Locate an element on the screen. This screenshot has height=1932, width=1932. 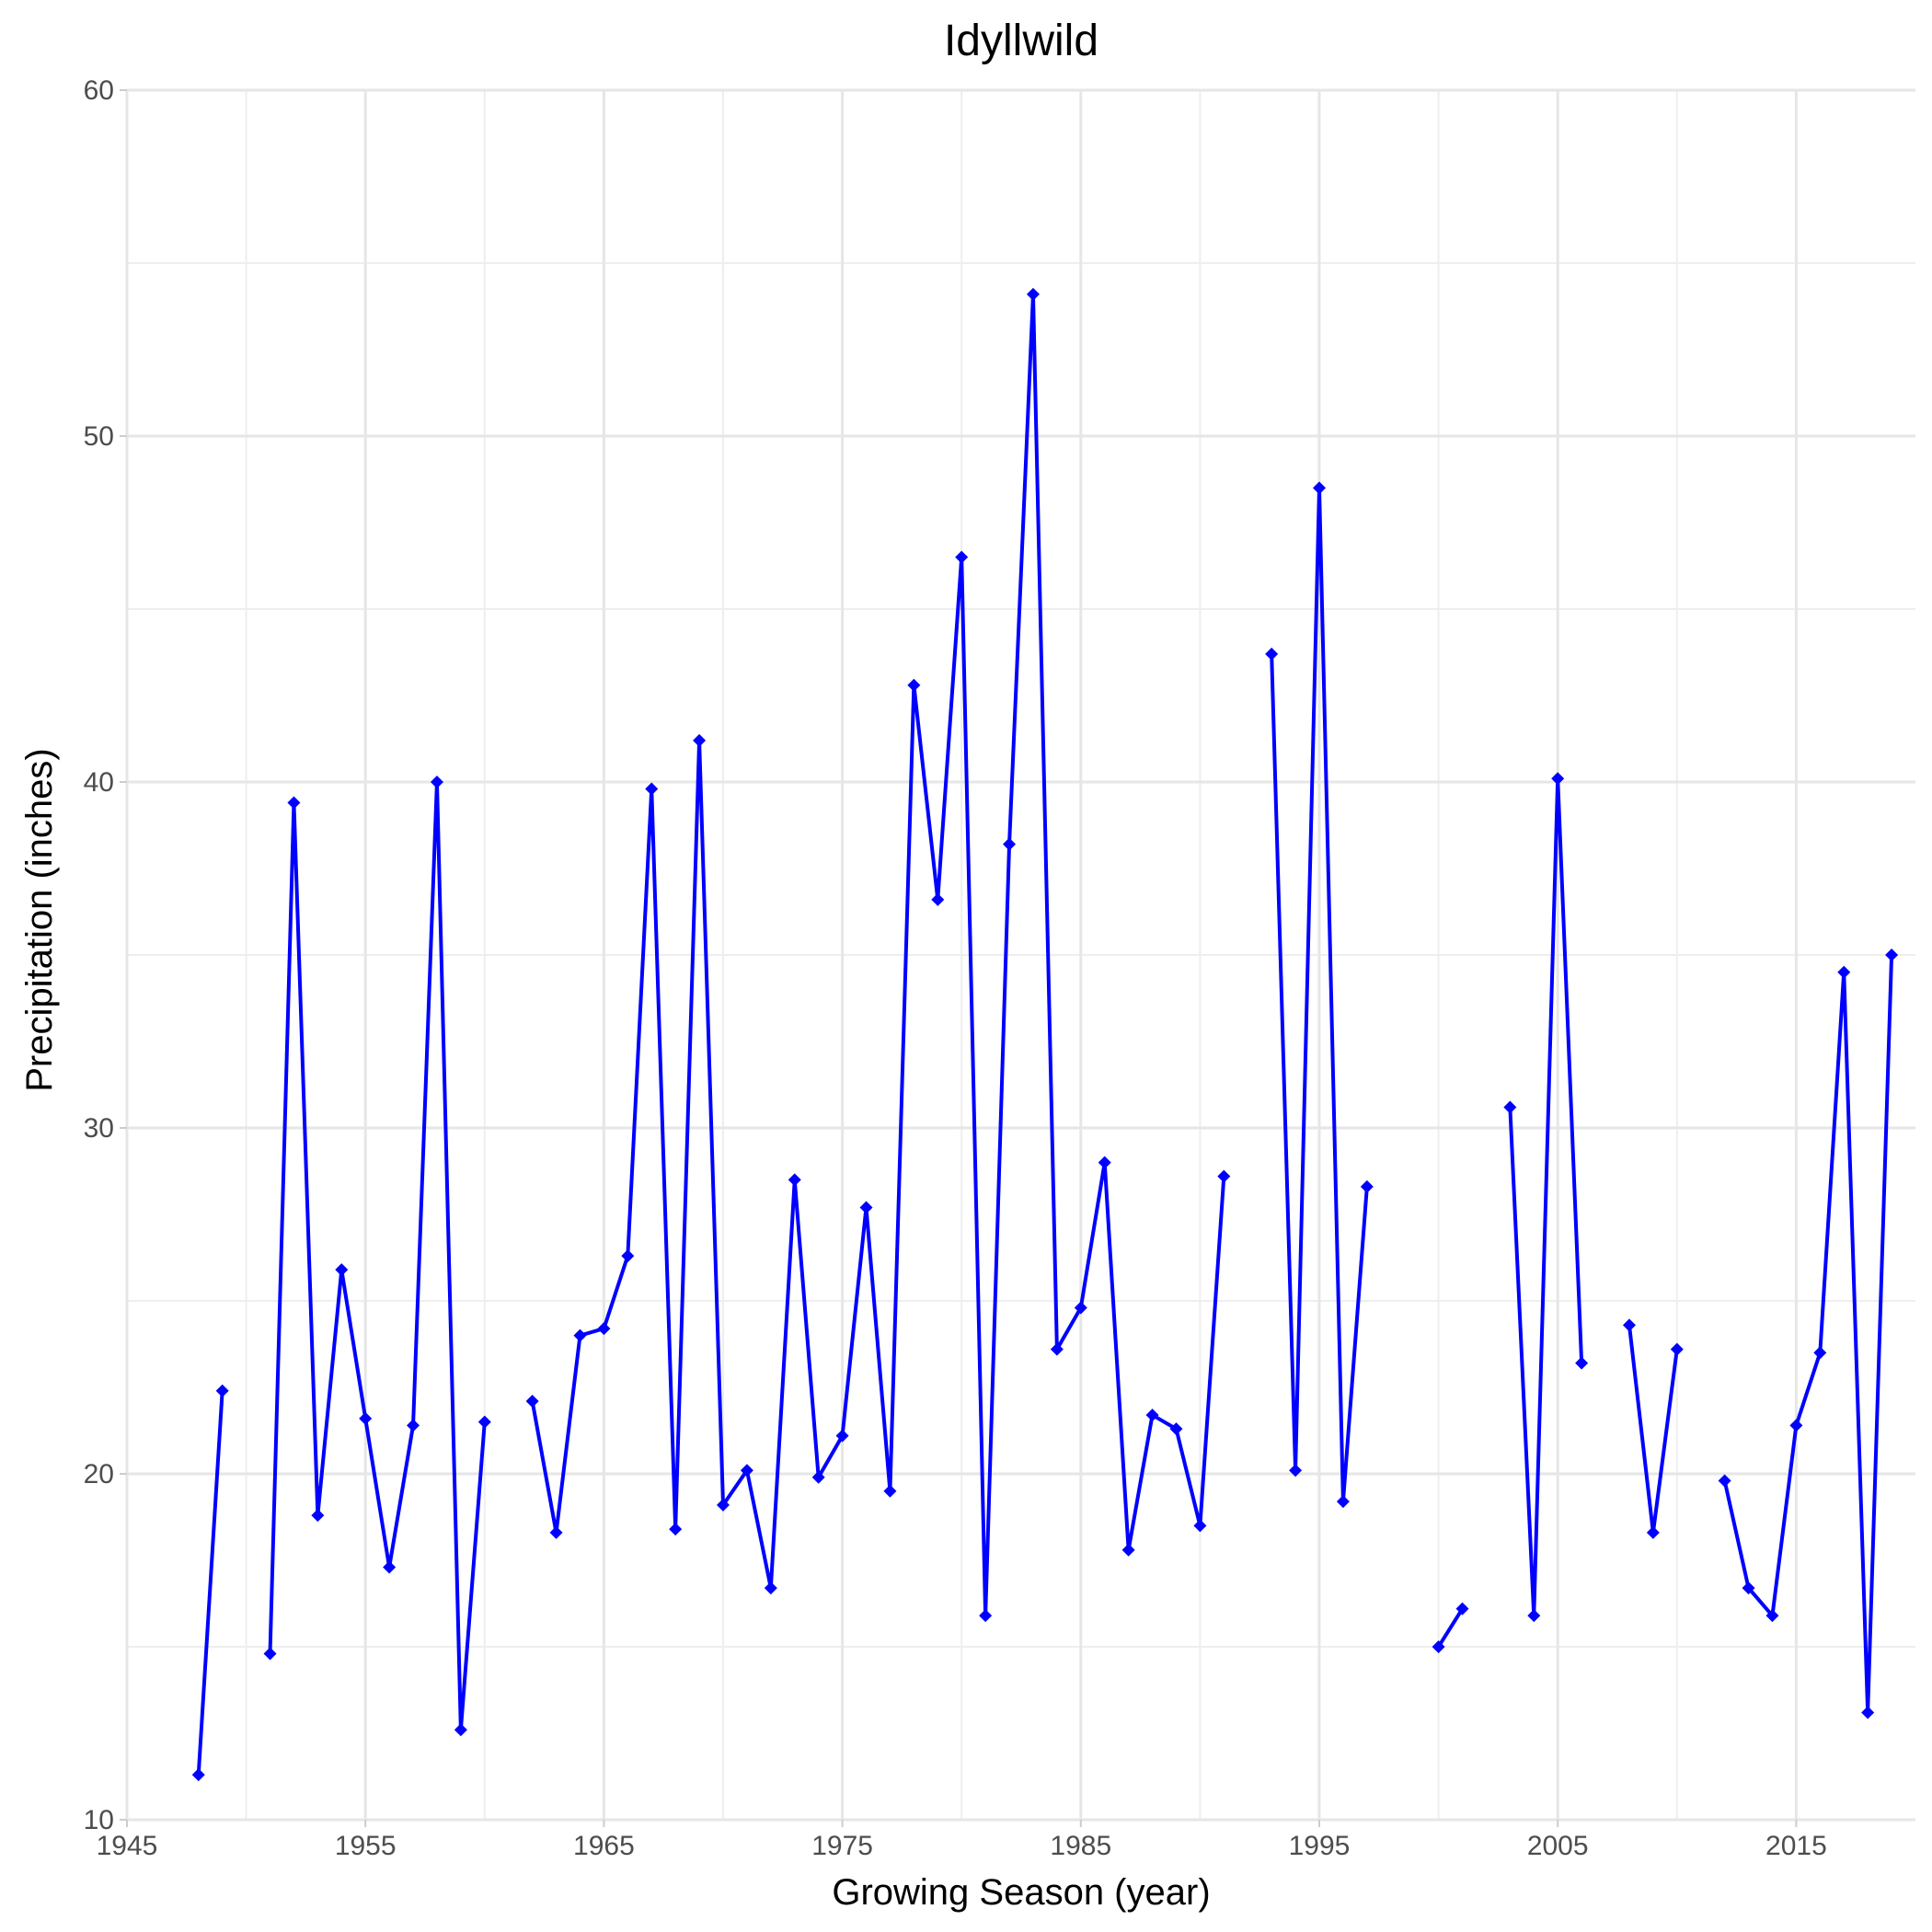
y-tick-label: 50 is located at coordinates (99, 436).